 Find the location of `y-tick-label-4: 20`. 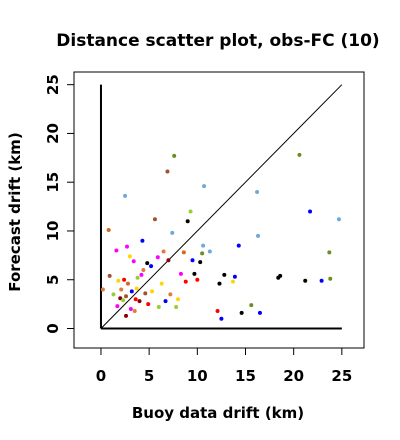

y-tick-label-4: 20 is located at coordinates (53, 133).